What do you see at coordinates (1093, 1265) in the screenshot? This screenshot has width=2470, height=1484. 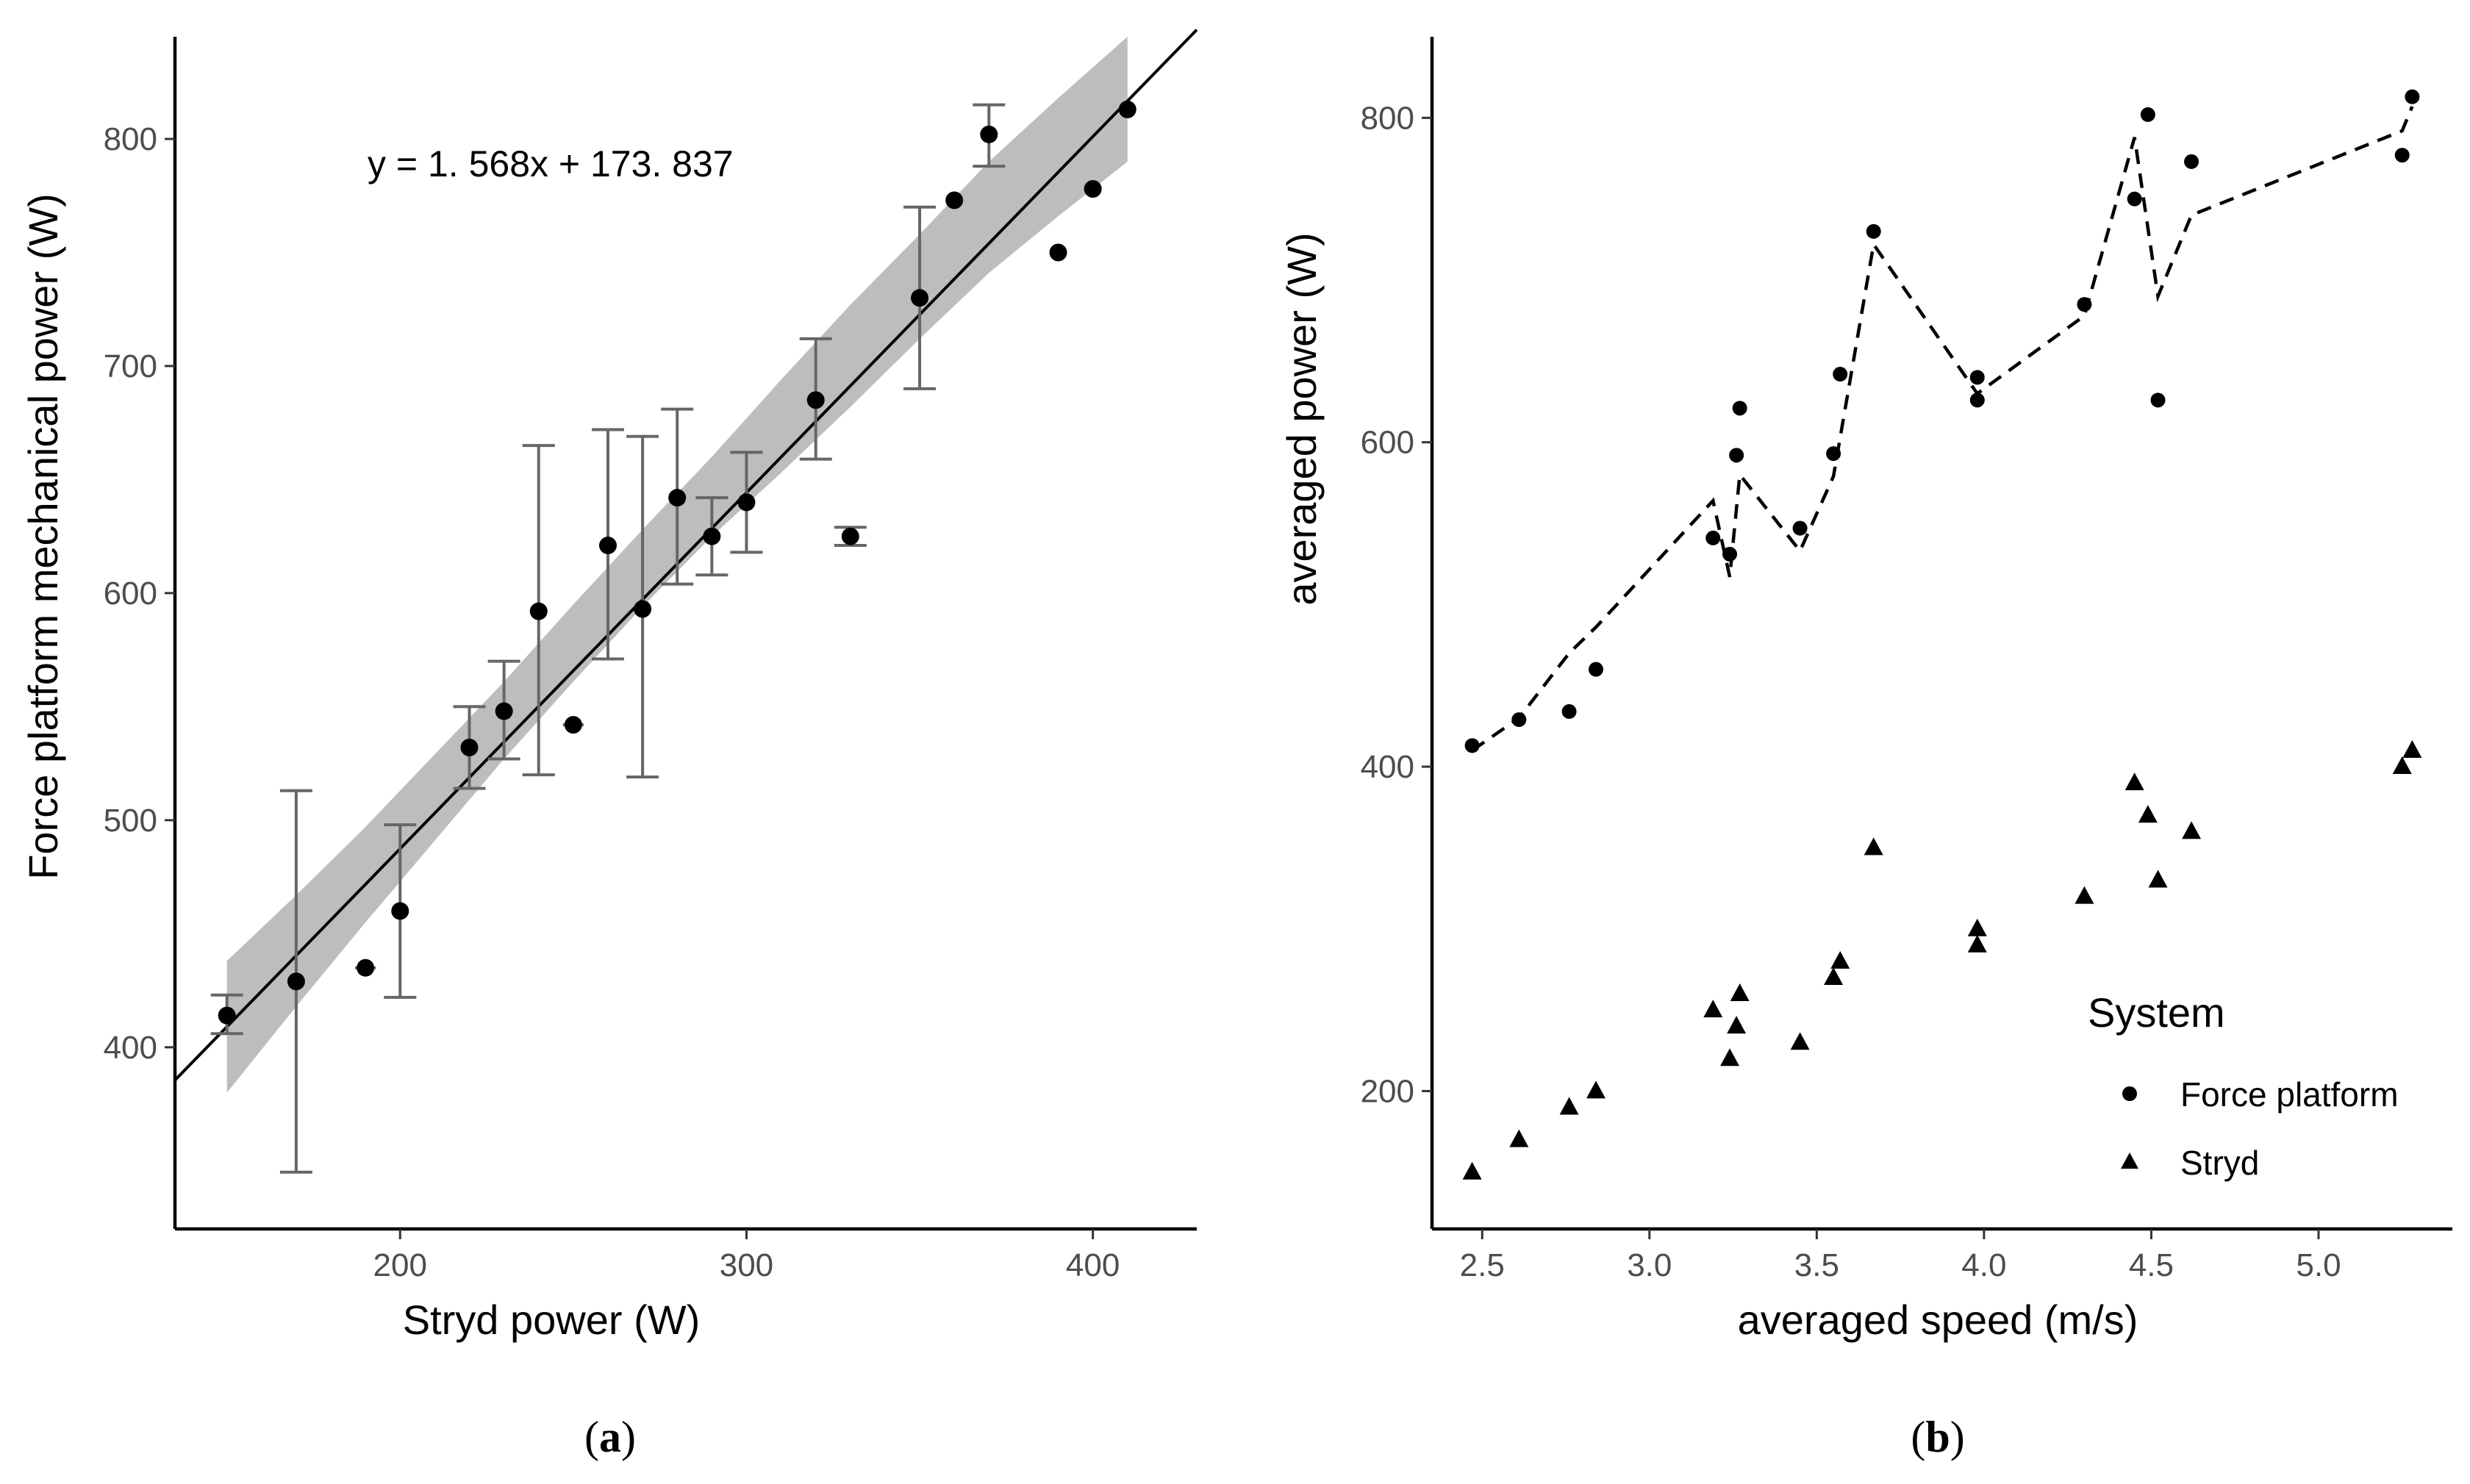 I see `x-tick-label: 400` at bounding box center [1093, 1265].